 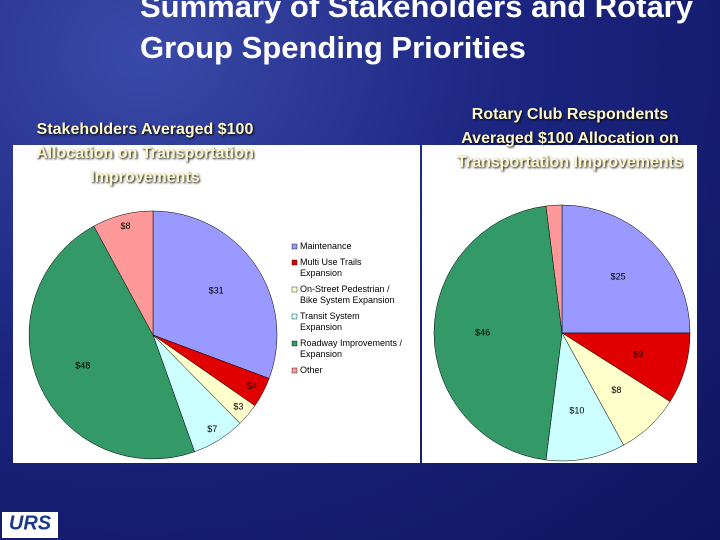 I want to click on legend-label: Maintenance, so click(x=326, y=246).